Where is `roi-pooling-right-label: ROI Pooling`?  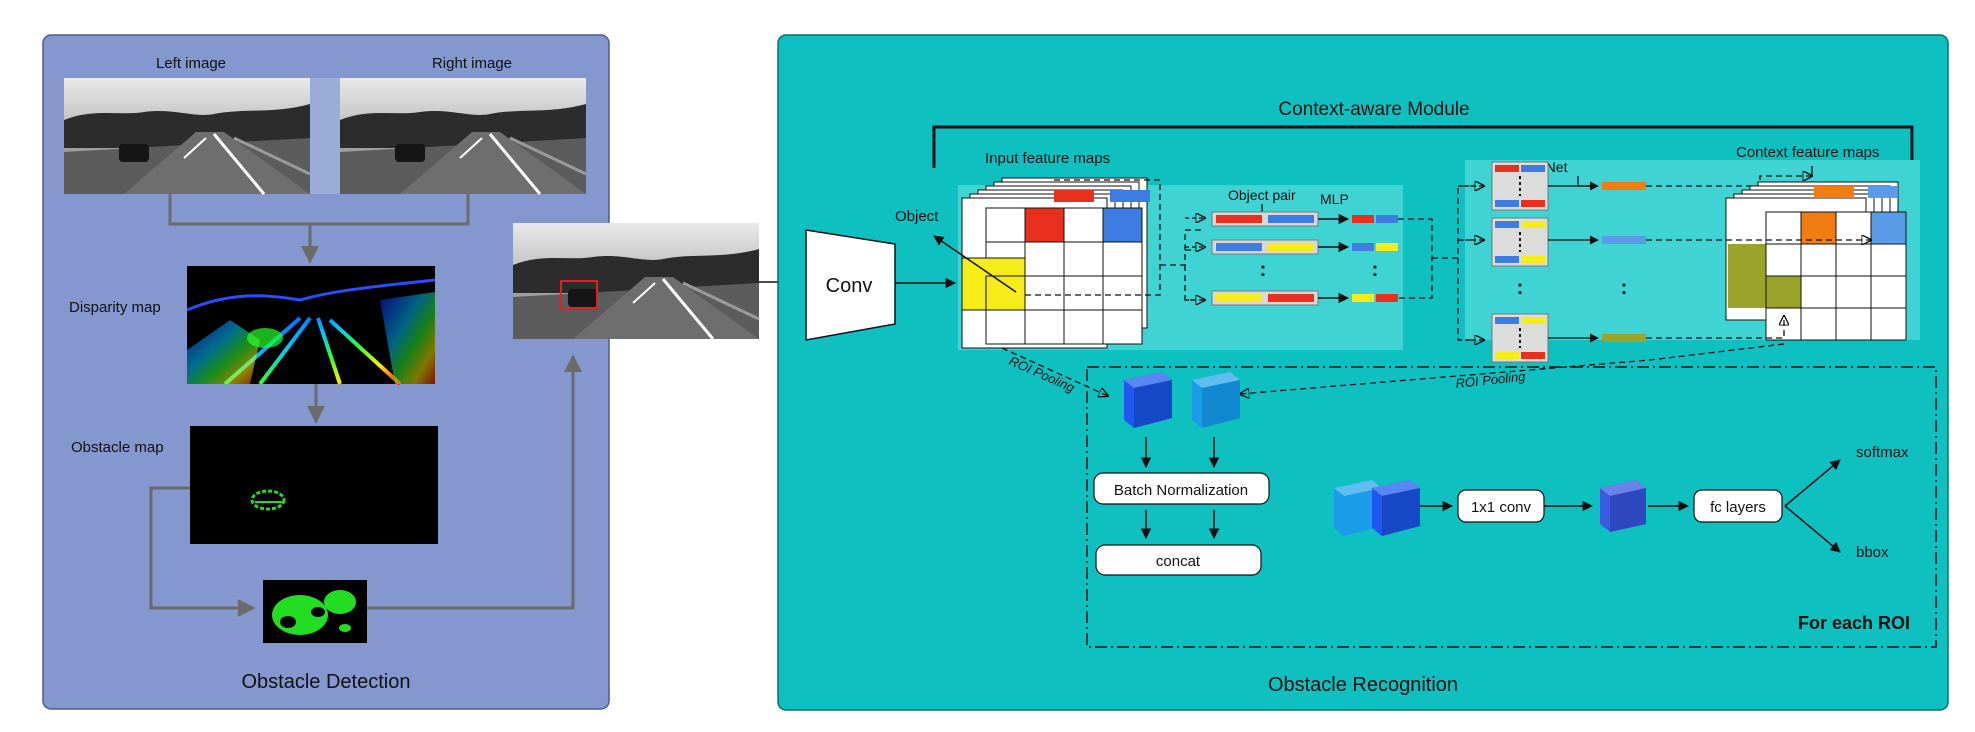 roi-pooling-right-label: ROI Pooling is located at coordinates (1491, 380).